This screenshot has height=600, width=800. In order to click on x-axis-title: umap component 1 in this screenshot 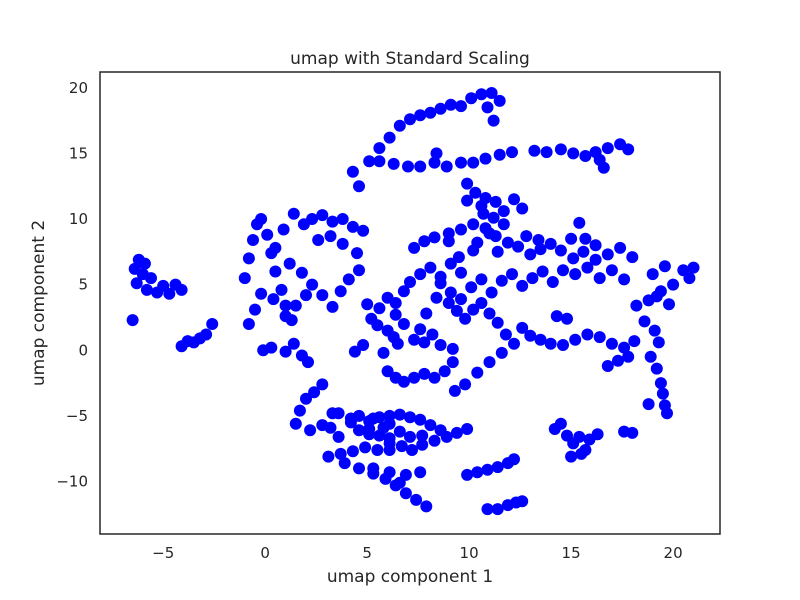, I will do `click(410, 577)`.